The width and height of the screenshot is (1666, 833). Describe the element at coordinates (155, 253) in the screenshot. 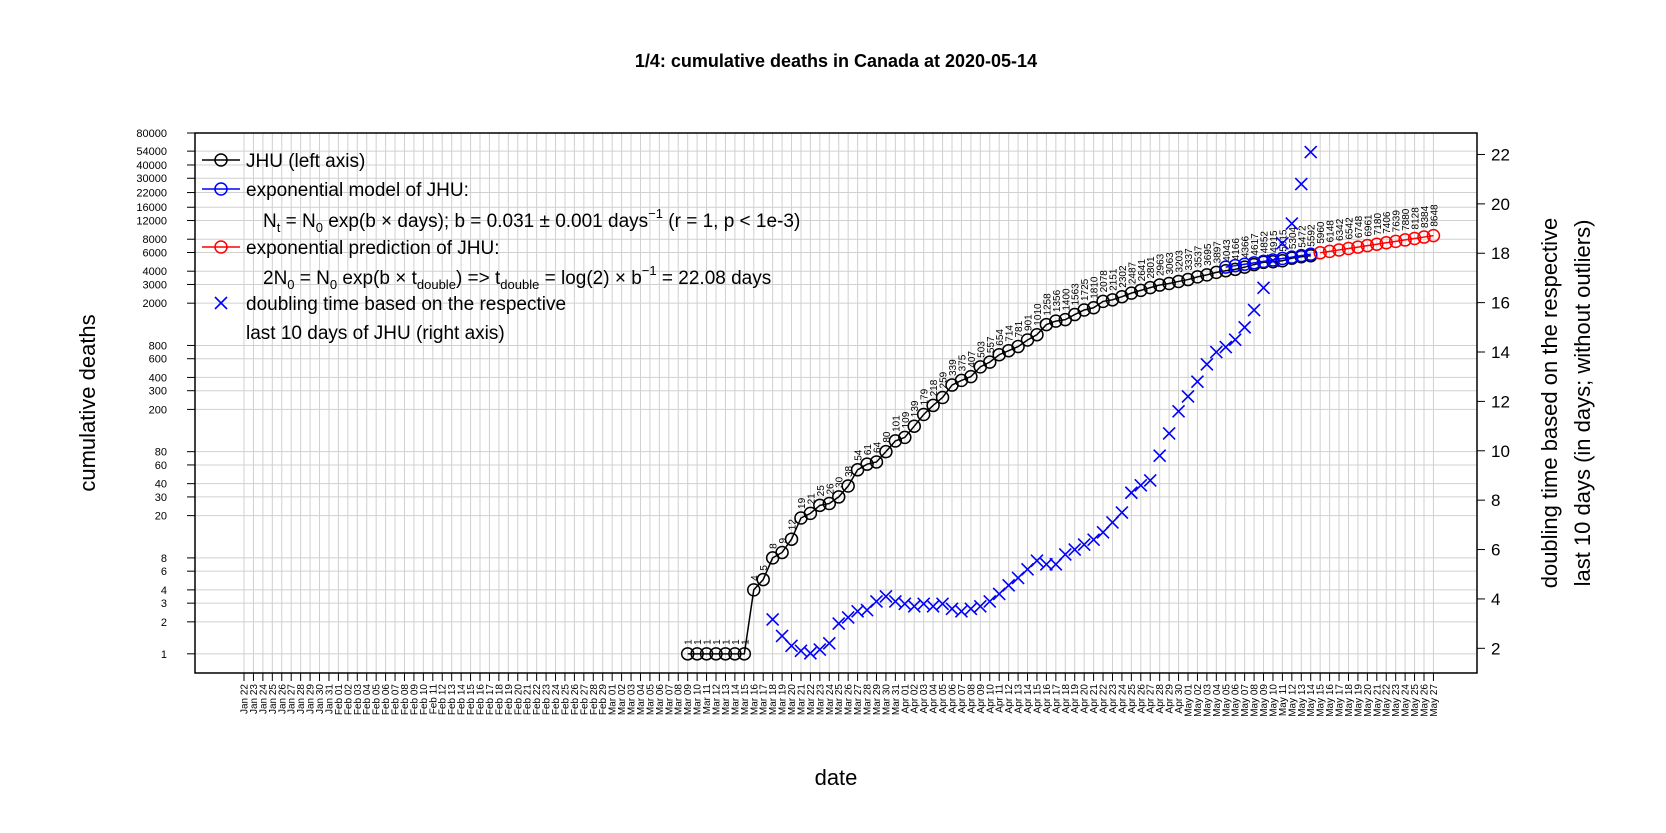

I see `y-tick-label: 6000` at that location.